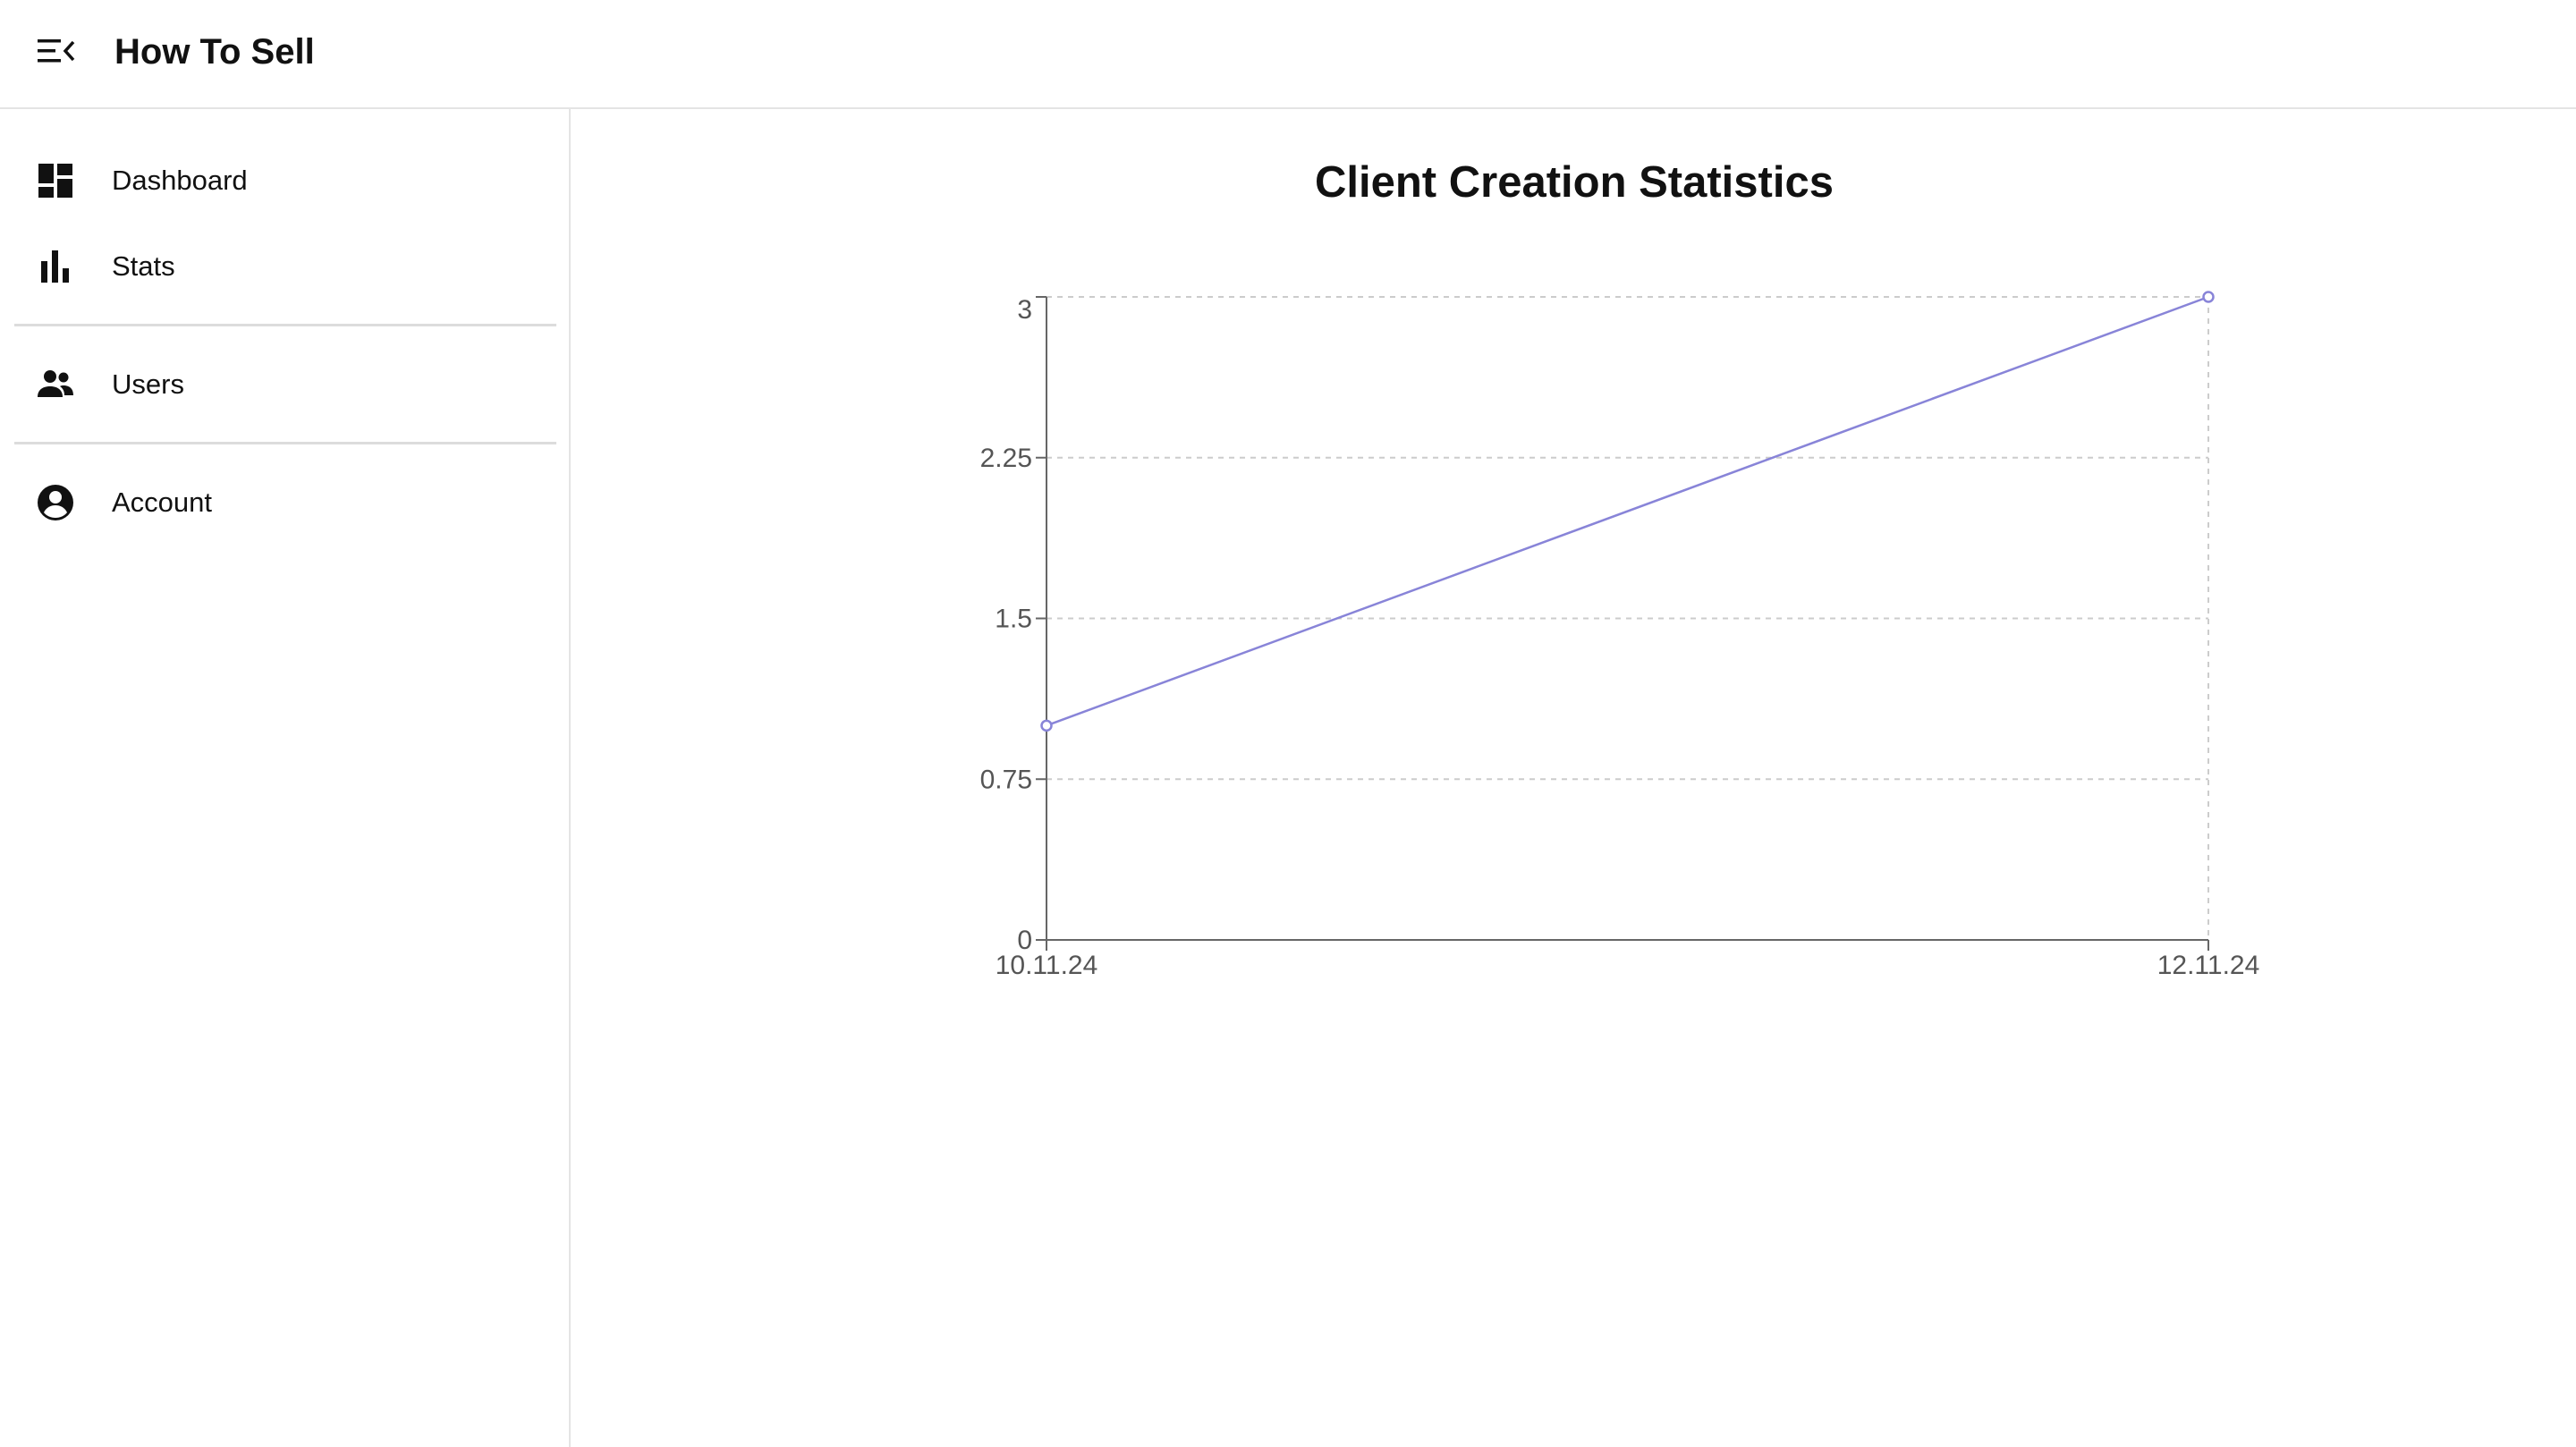 The height and width of the screenshot is (1447, 2576). Describe the element at coordinates (1024, 940) in the screenshot. I see `y-tick-label: 0` at that location.